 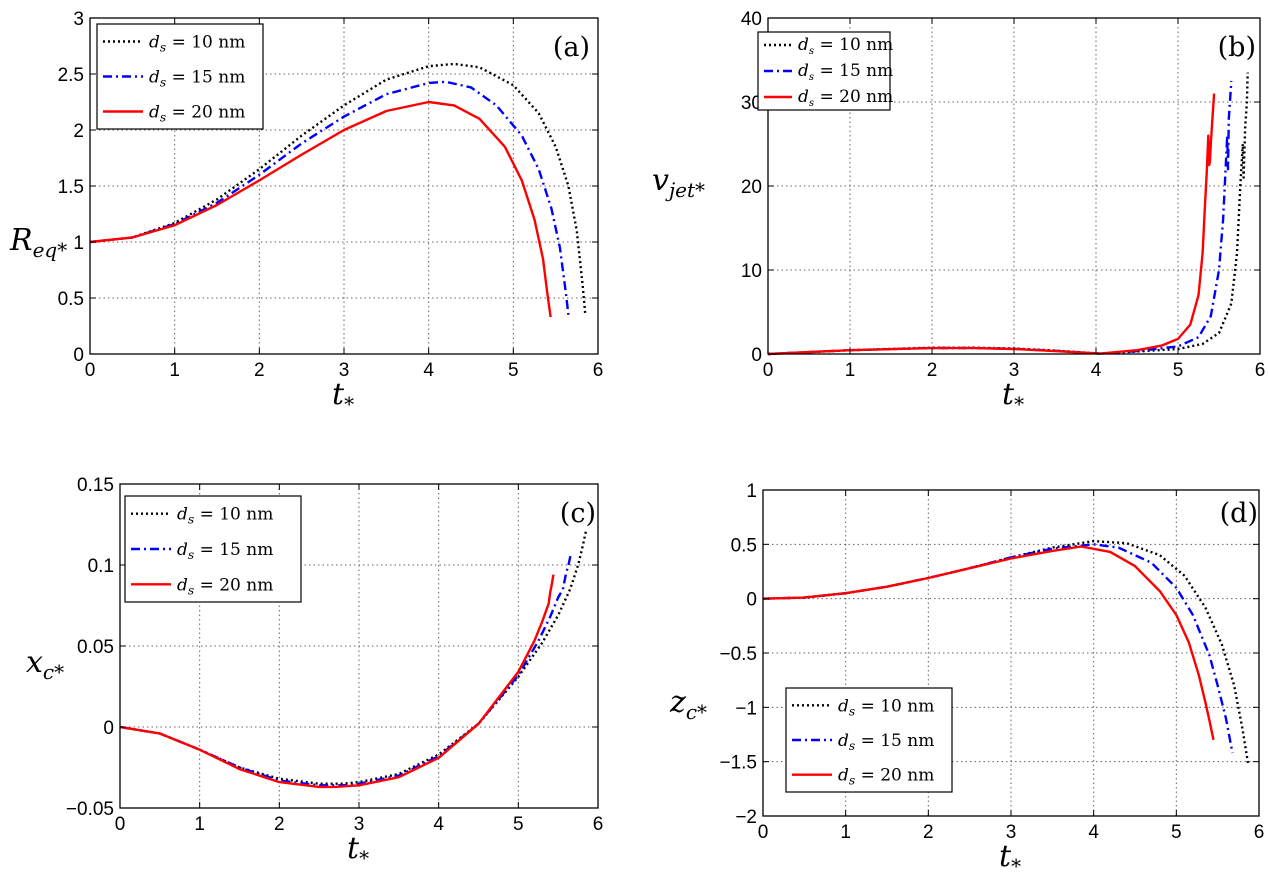 I want to click on y-axis-label: zc*, so click(x=688, y=704).